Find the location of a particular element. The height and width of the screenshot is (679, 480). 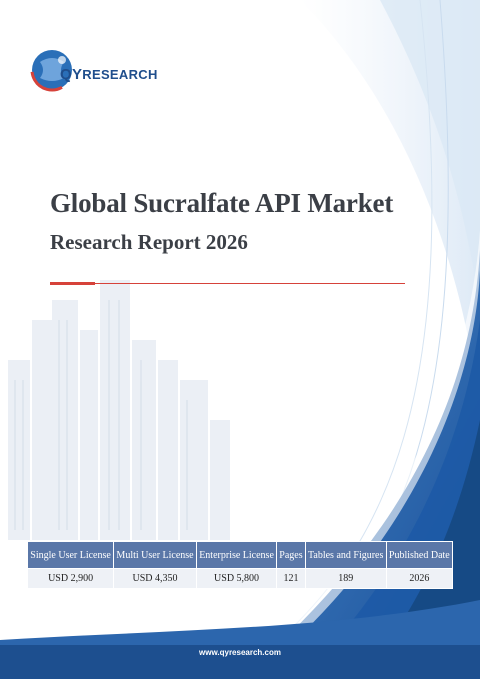

title-accent-rule is located at coordinates (72, 283).